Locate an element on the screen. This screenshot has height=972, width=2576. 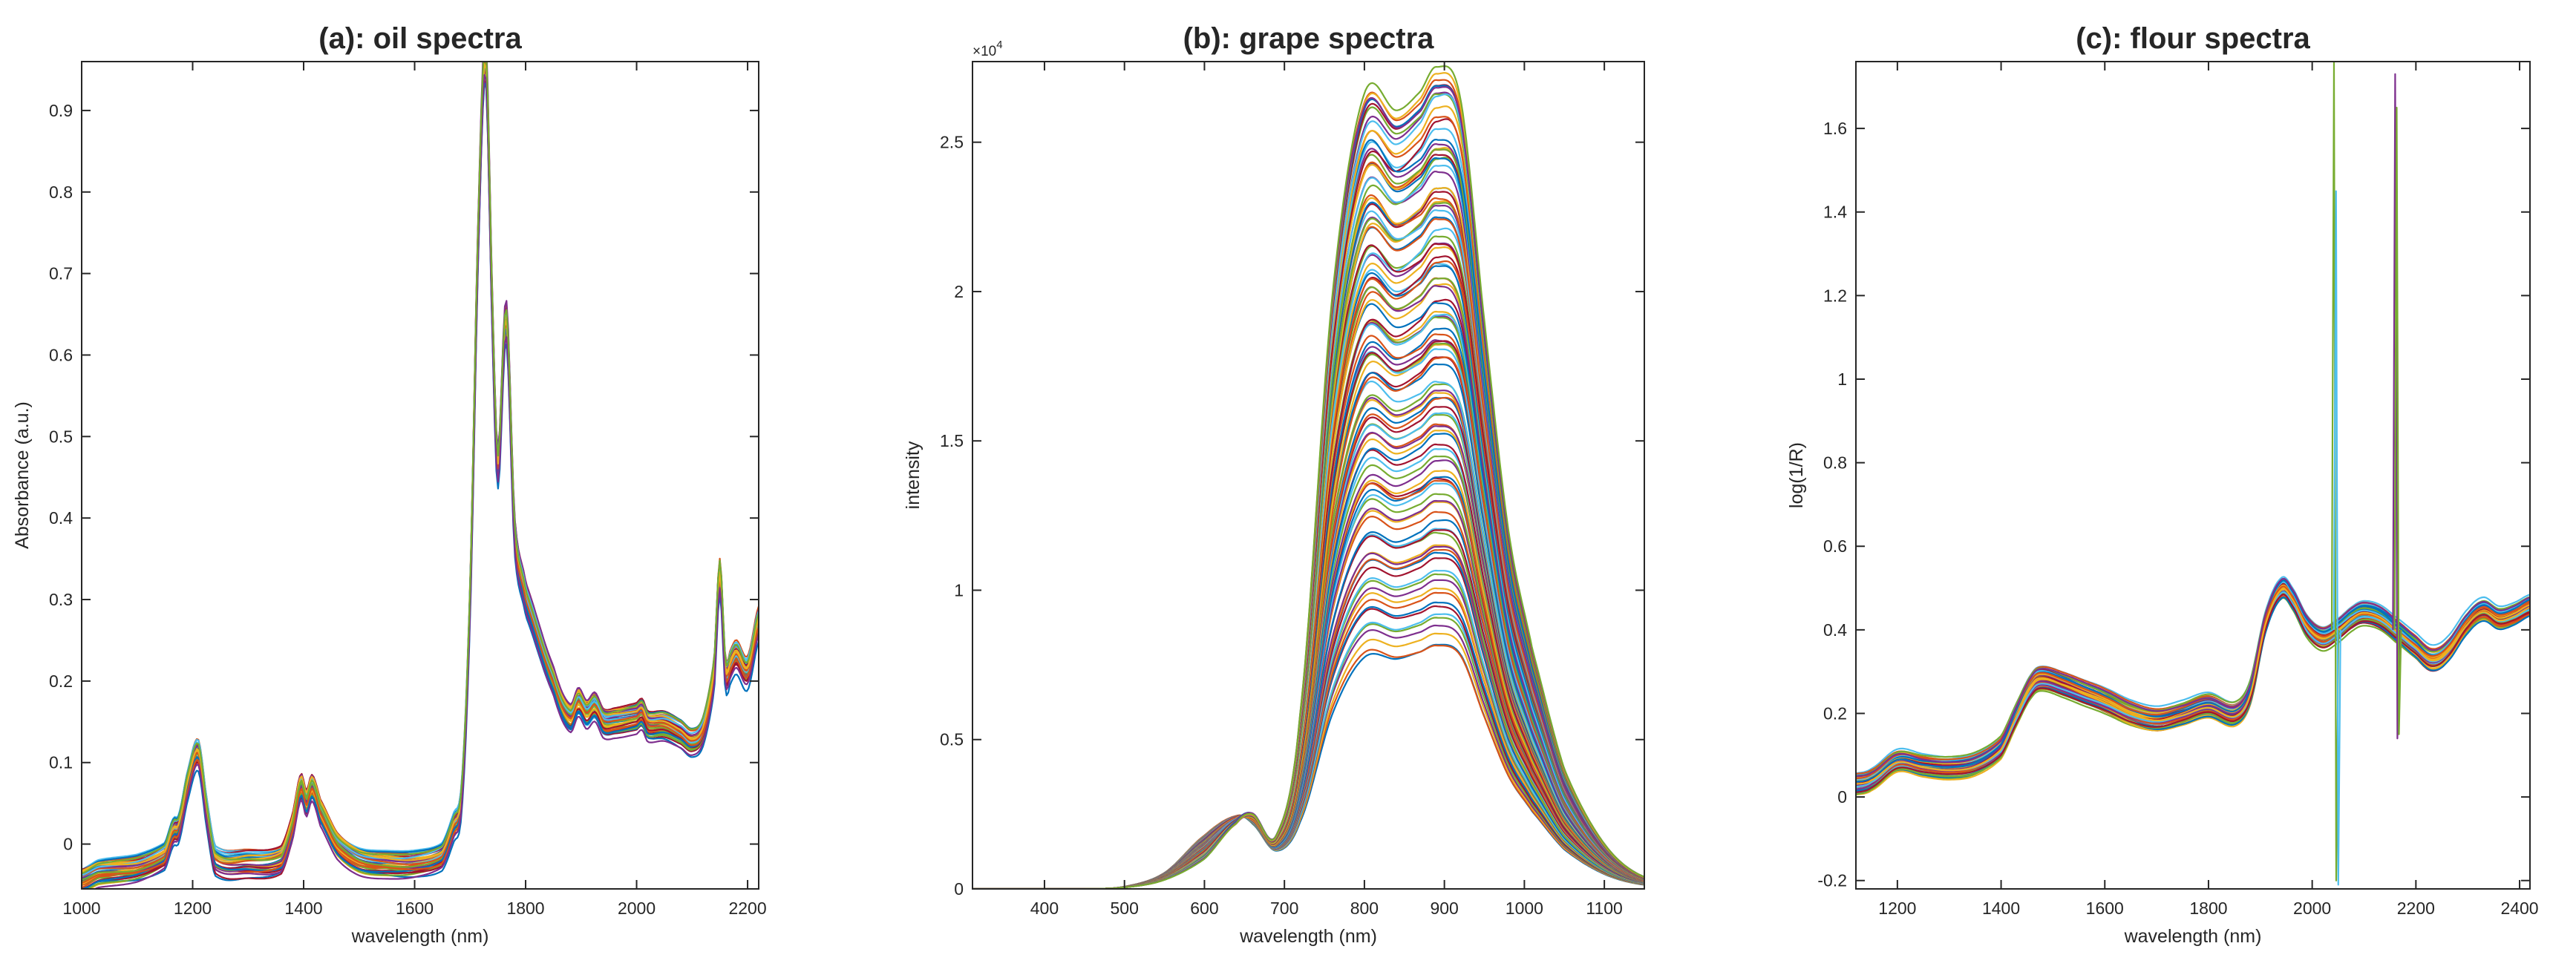
y-tick-label: 1 is located at coordinates (959, 590).